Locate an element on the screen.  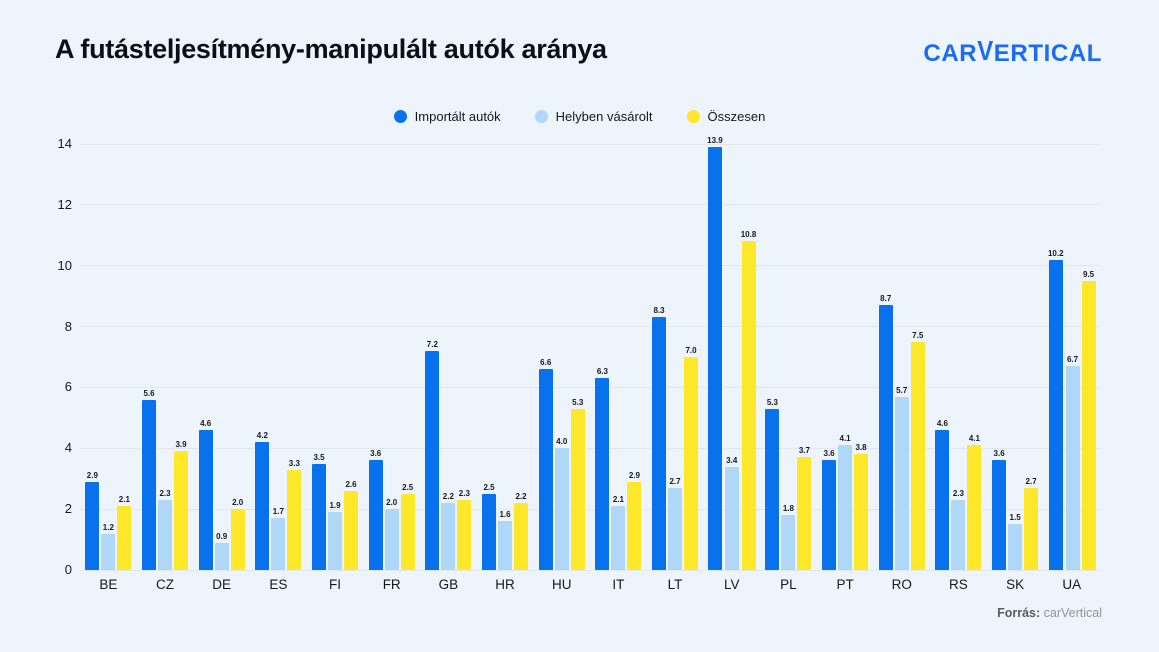
bar-total-de is located at coordinates (237, 539).